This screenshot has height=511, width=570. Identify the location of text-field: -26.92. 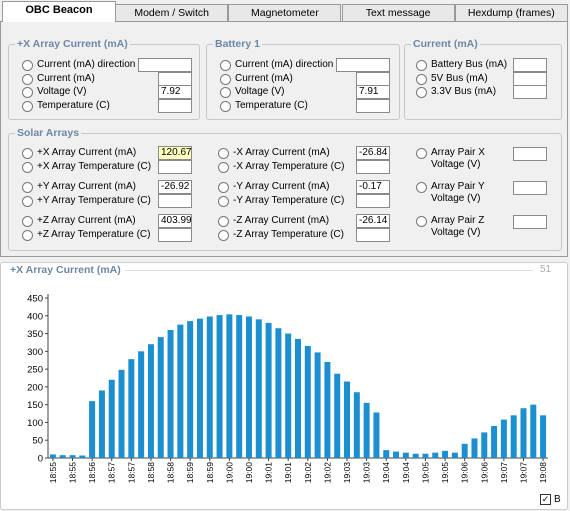
(175, 187).